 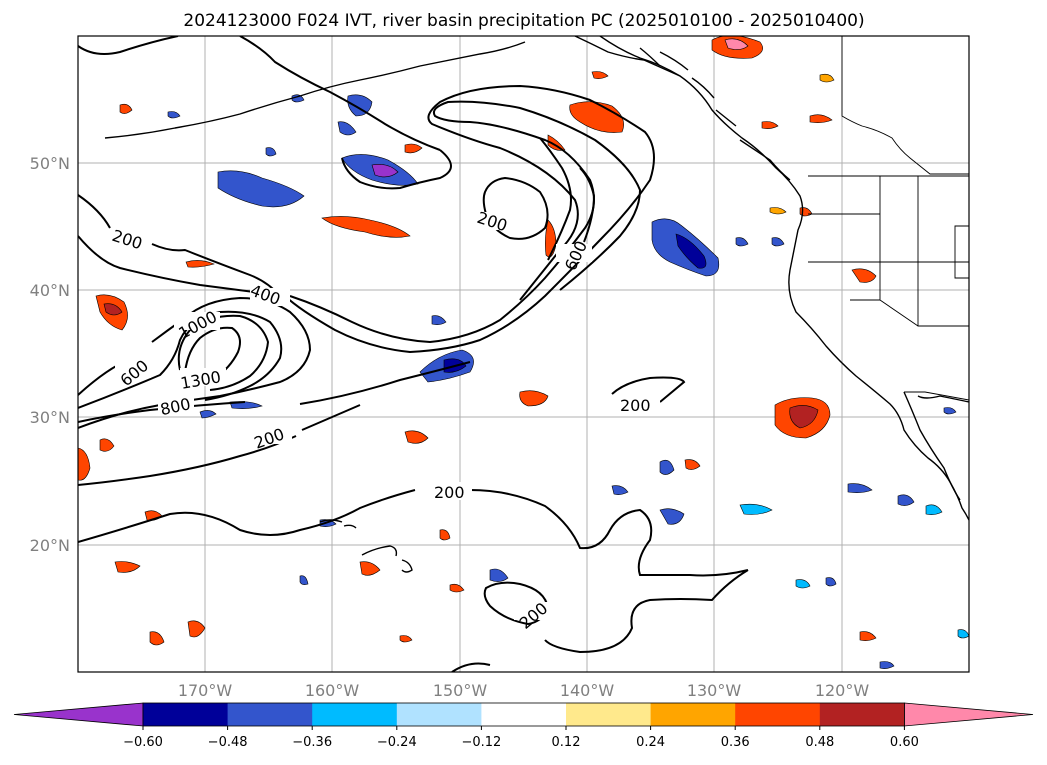 What do you see at coordinates (714, 690) in the screenshot?
I see `lon-label-130w: 130°W` at bounding box center [714, 690].